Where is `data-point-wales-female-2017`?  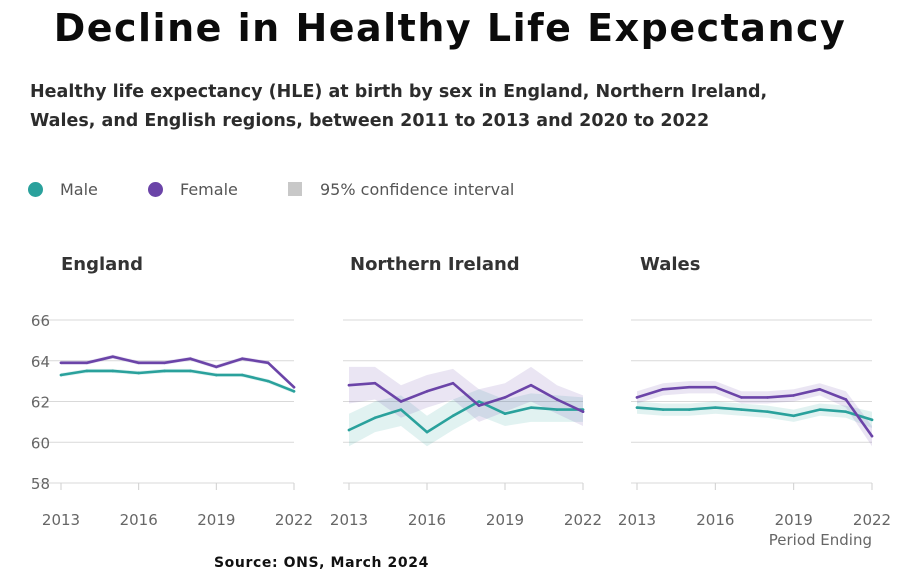 data-point-wales-female-2017 is located at coordinates (741, 397).